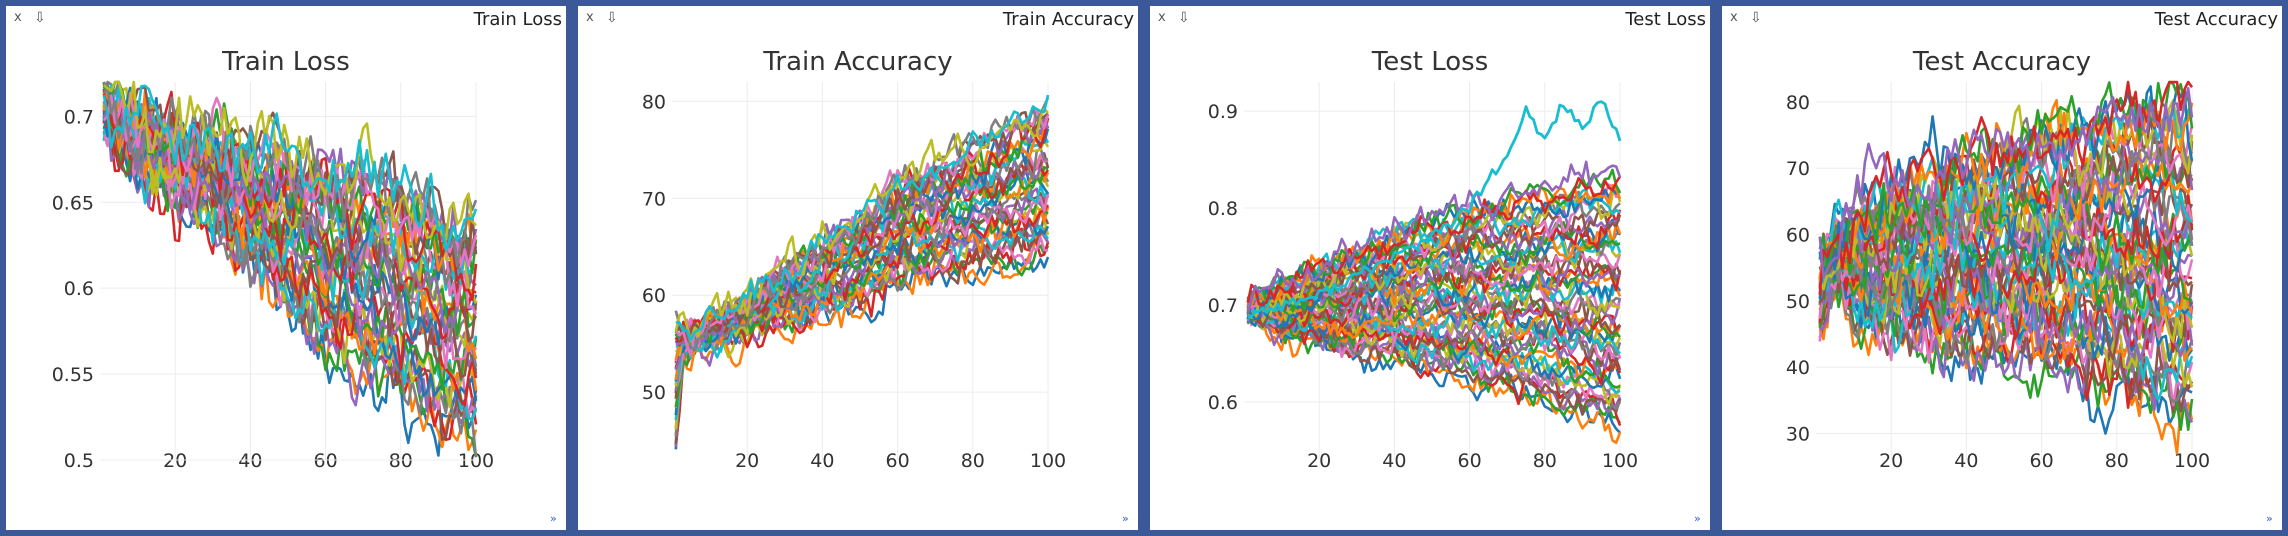 The height and width of the screenshot is (536, 2288). What do you see at coordinates (1223, 209) in the screenshot?
I see `y-tick-label: 0.8` at bounding box center [1223, 209].